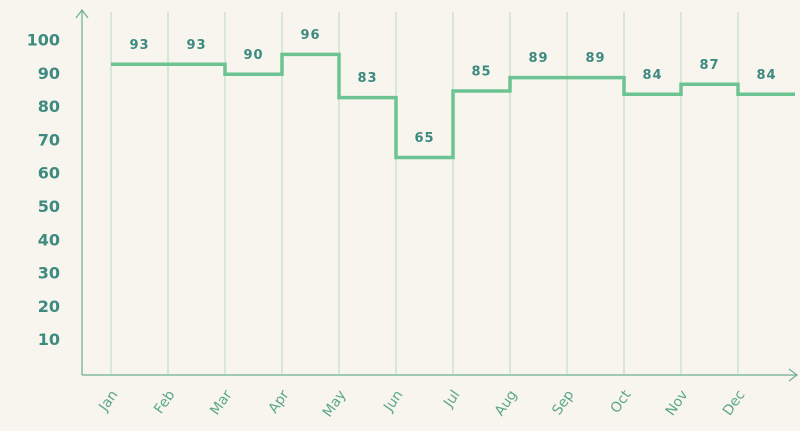 Image resolution: width=800 pixels, height=431 pixels. I want to click on y-axis-arrow, so click(82, 14).